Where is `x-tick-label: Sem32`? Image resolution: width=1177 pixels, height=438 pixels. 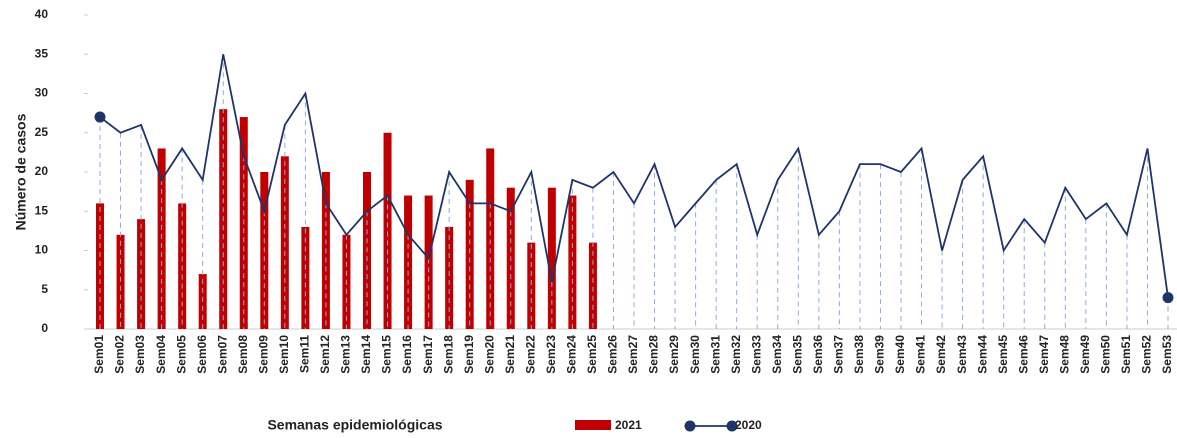 x-tick-label: Sem32 is located at coordinates (736, 354).